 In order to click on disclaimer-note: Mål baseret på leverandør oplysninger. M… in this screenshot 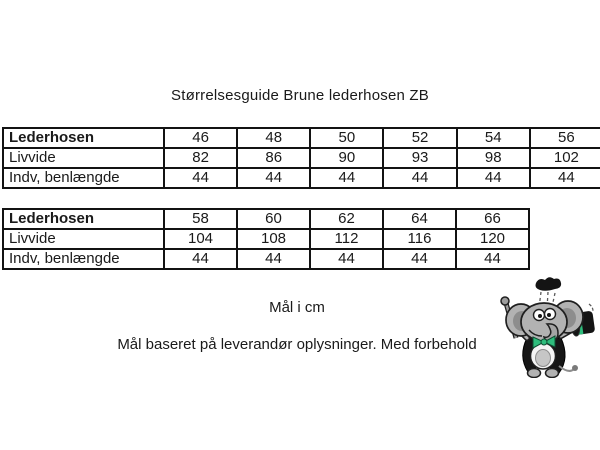, I will do `click(297, 344)`.